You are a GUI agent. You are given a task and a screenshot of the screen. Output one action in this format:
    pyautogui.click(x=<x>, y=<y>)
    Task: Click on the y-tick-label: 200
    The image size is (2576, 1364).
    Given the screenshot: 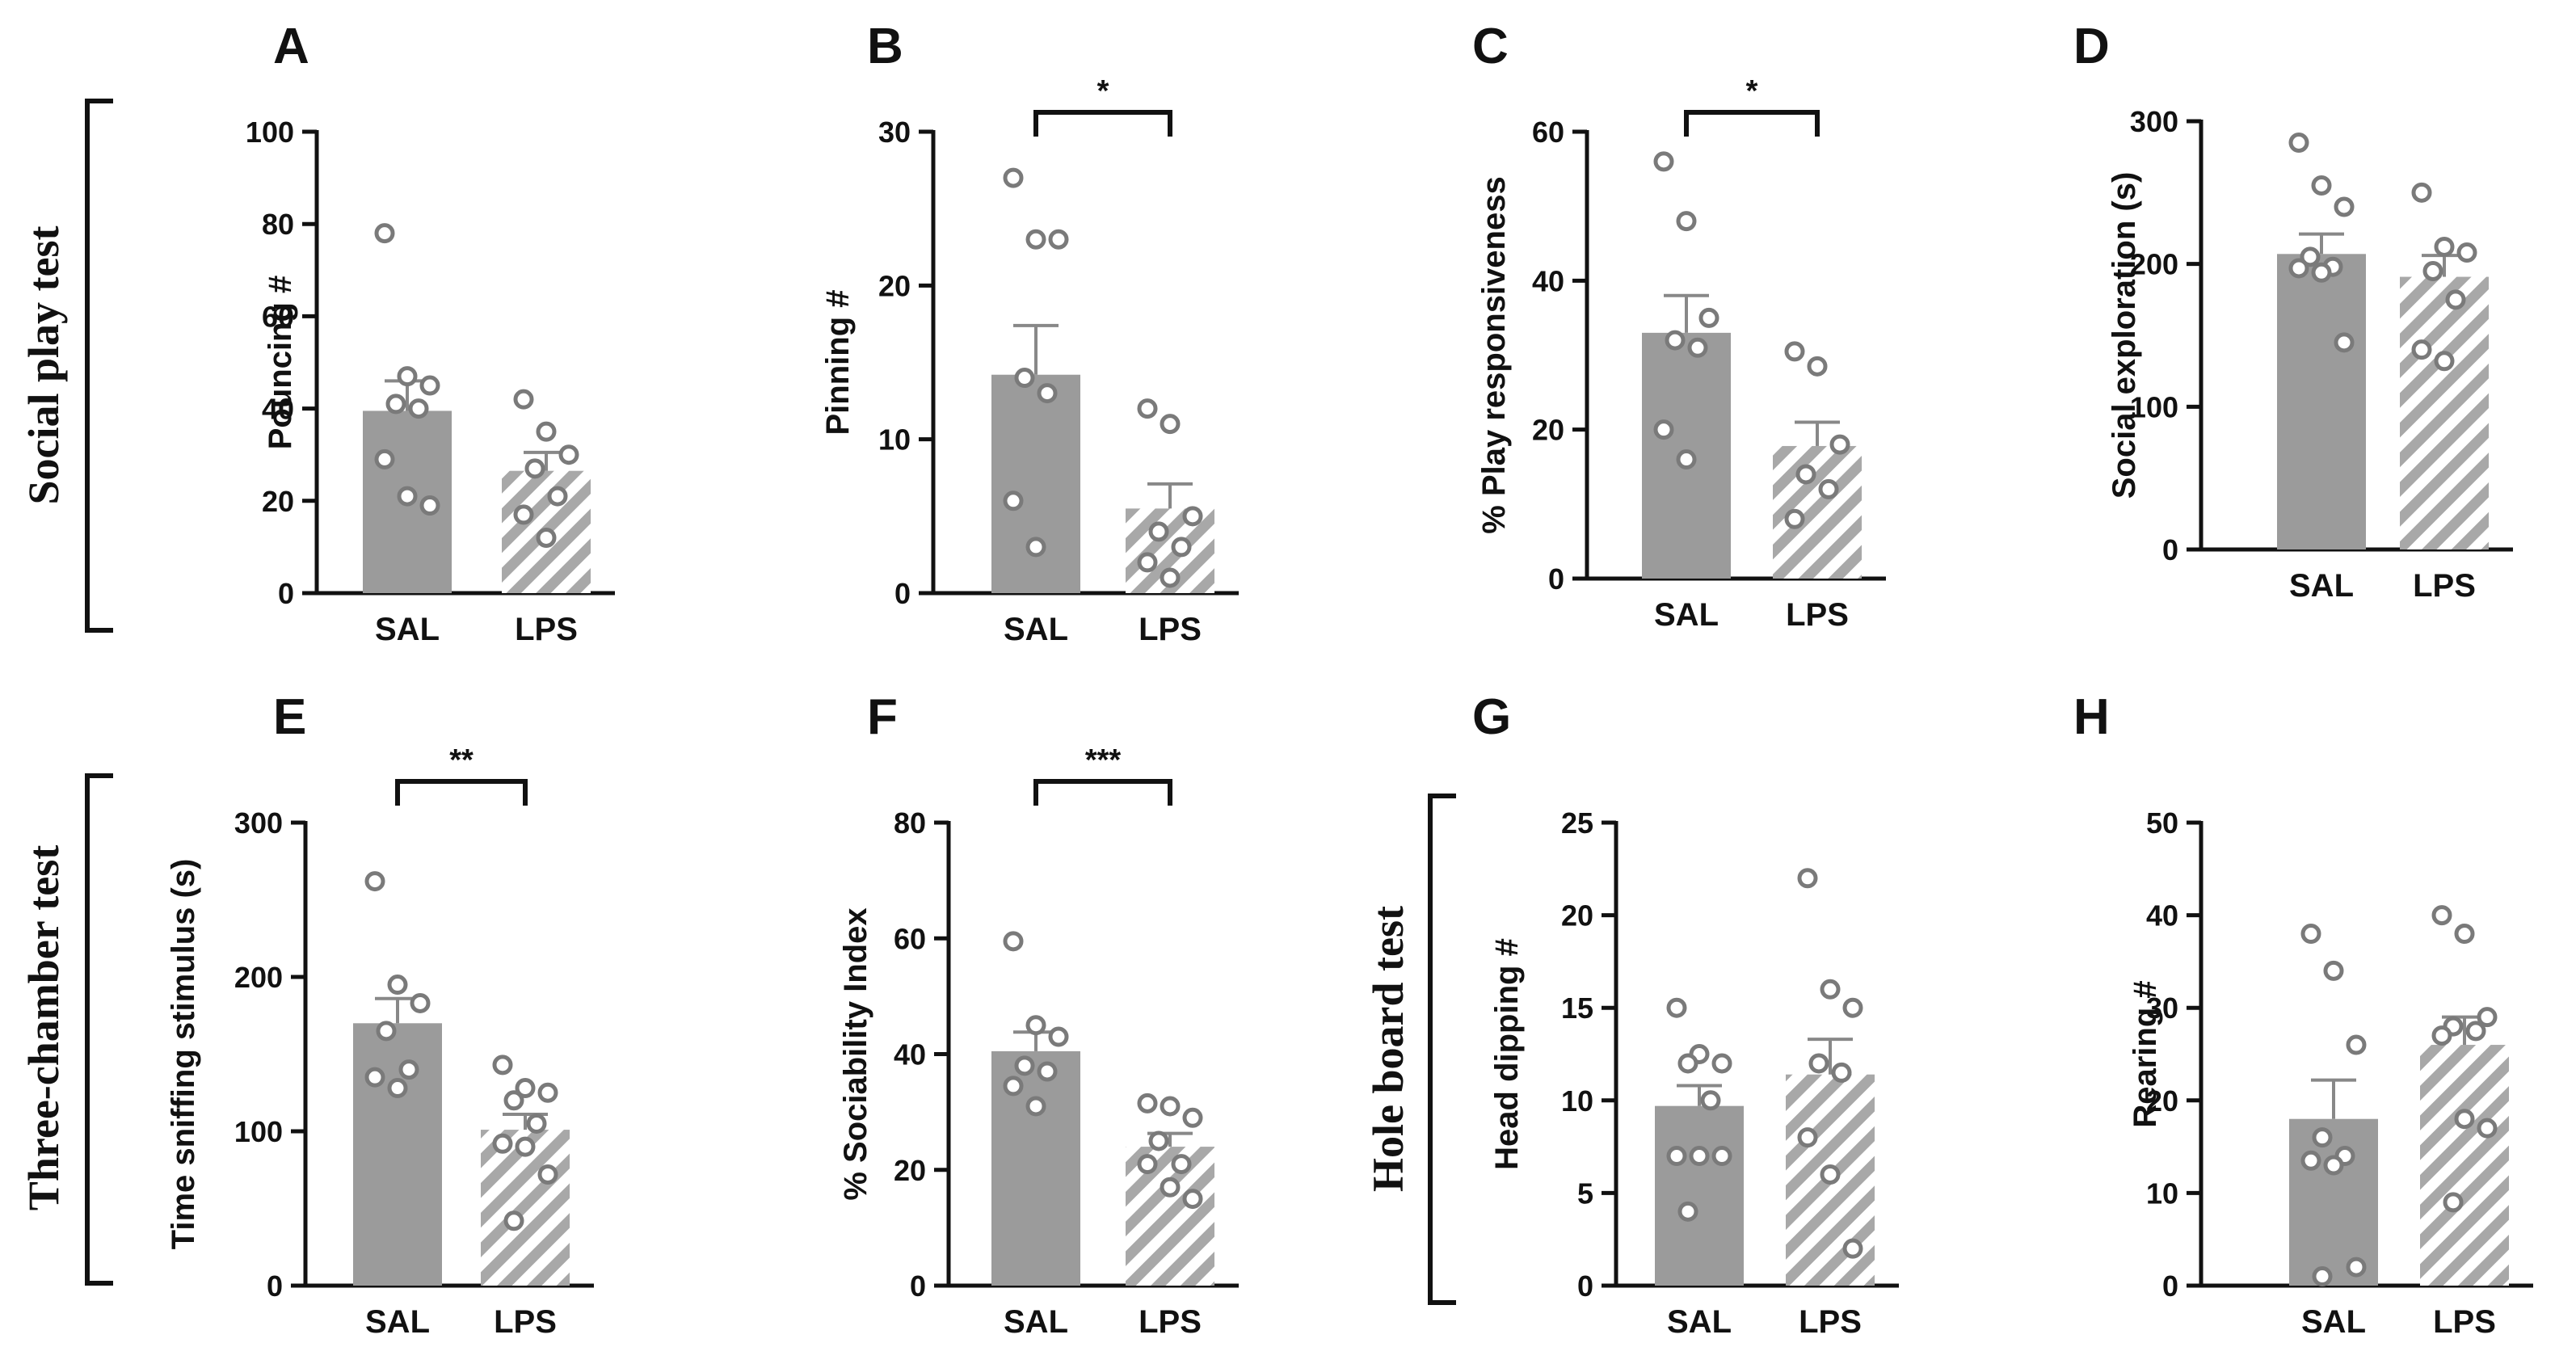 What is the action you would take?
    pyautogui.click(x=258, y=977)
    